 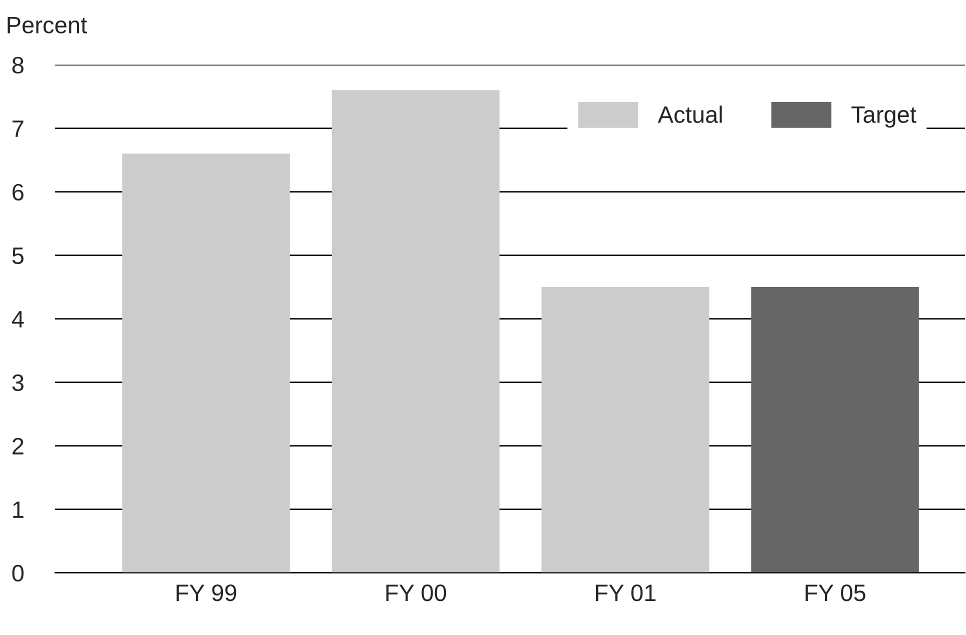 What do you see at coordinates (18, 65) in the screenshot?
I see `y-tick-label: 8` at bounding box center [18, 65].